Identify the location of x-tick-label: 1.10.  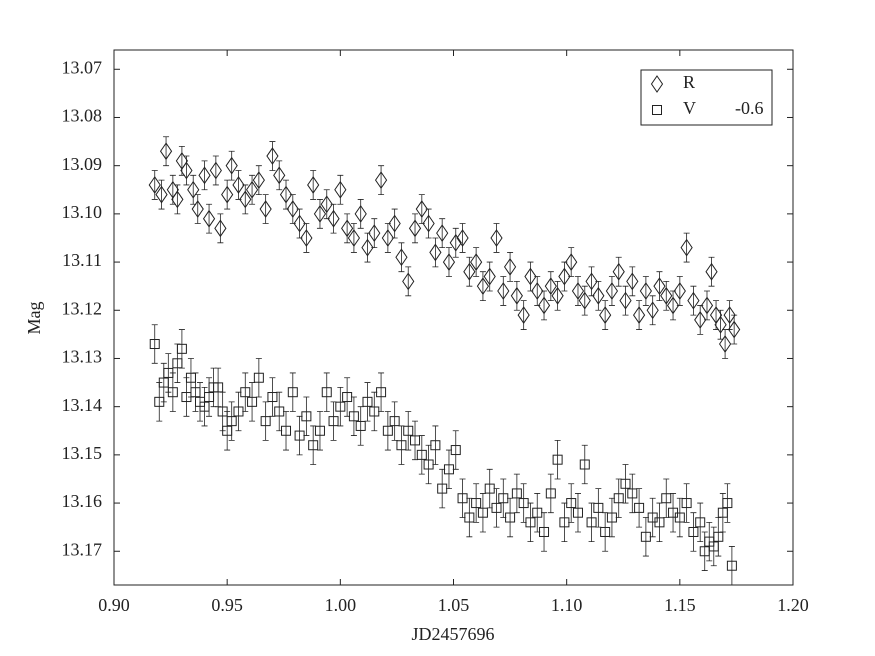
(567, 605).